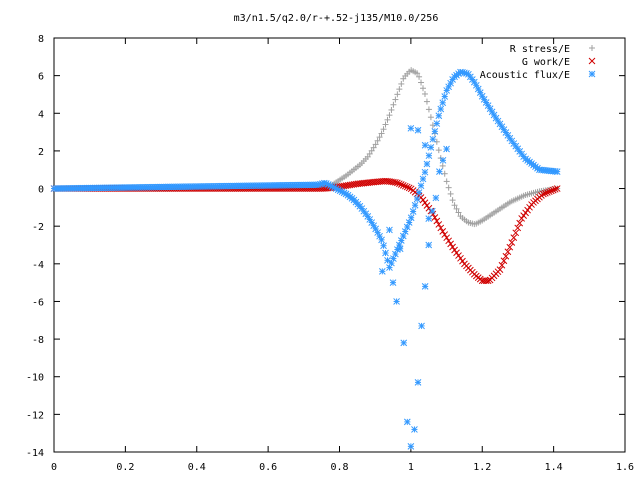 The width and height of the screenshot is (640, 480). Describe the element at coordinates (125, 467) in the screenshot. I see `x-tick-label: 0.2` at that location.